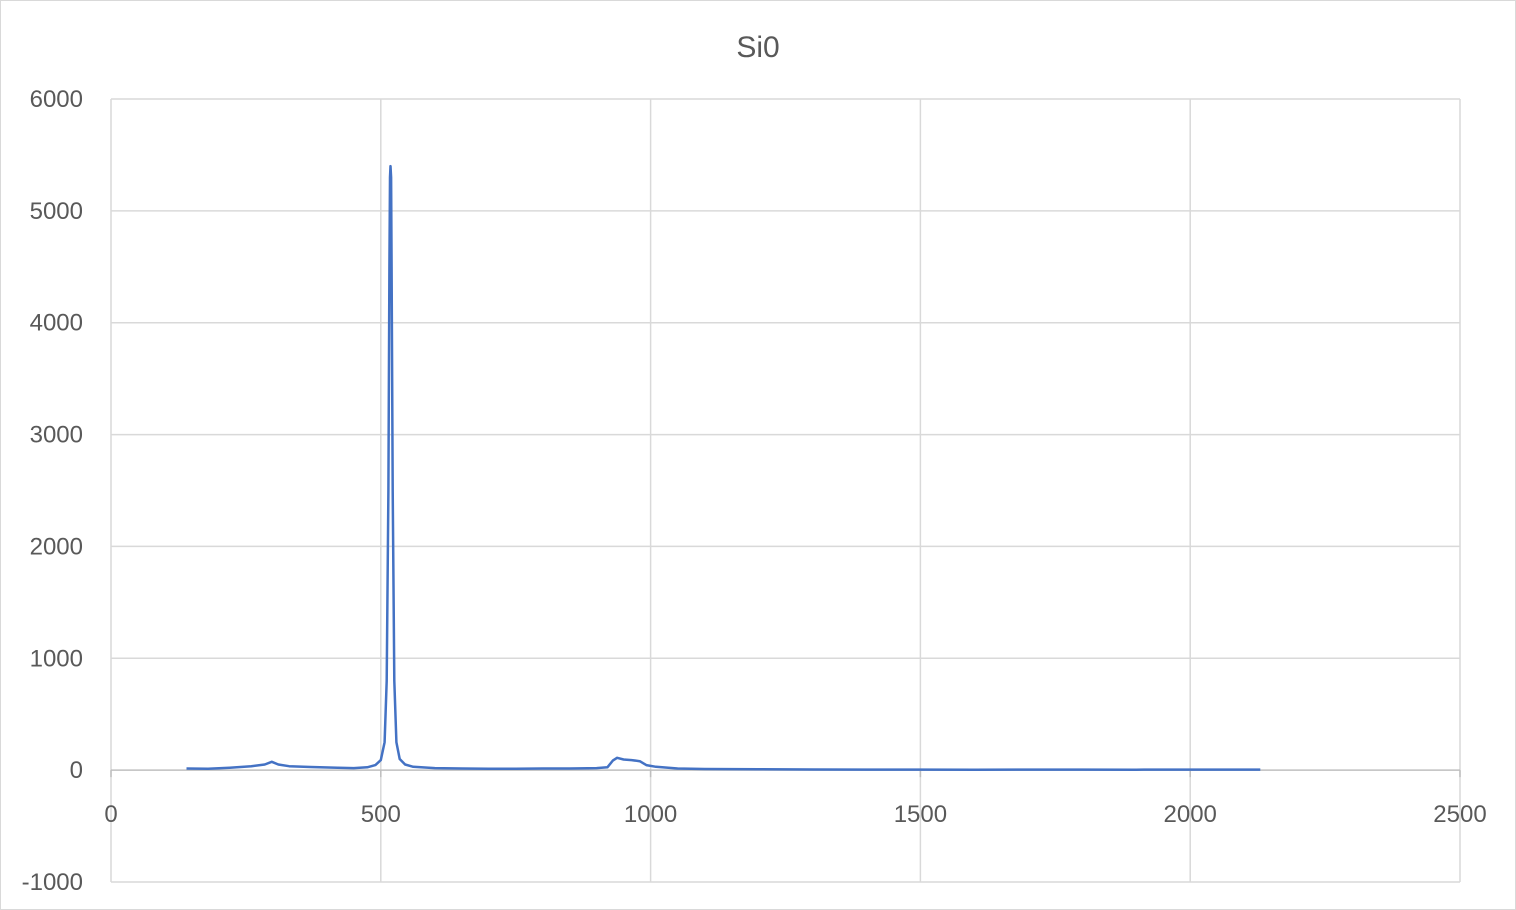 The height and width of the screenshot is (910, 1516). What do you see at coordinates (920, 814) in the screenshot?
I see `x-tick-label: 1500` at bounding box center [920, 814].